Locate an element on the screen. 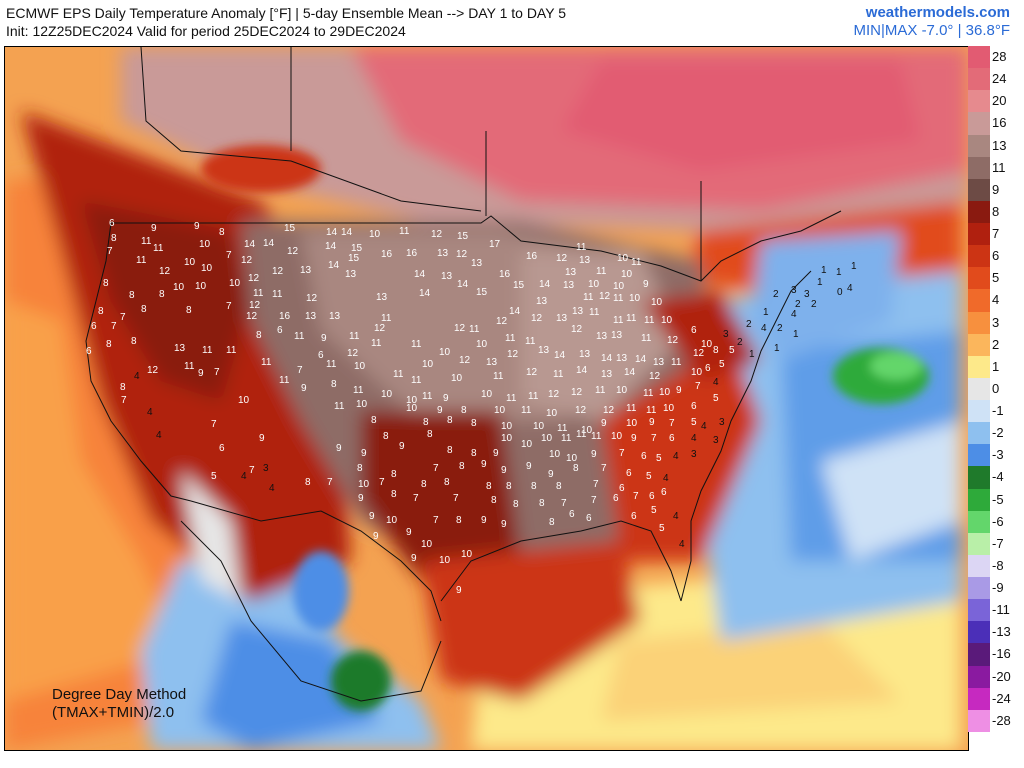 This screenshot has height=768, width=1024. gulf-coast is located at coordinates (561, 561).